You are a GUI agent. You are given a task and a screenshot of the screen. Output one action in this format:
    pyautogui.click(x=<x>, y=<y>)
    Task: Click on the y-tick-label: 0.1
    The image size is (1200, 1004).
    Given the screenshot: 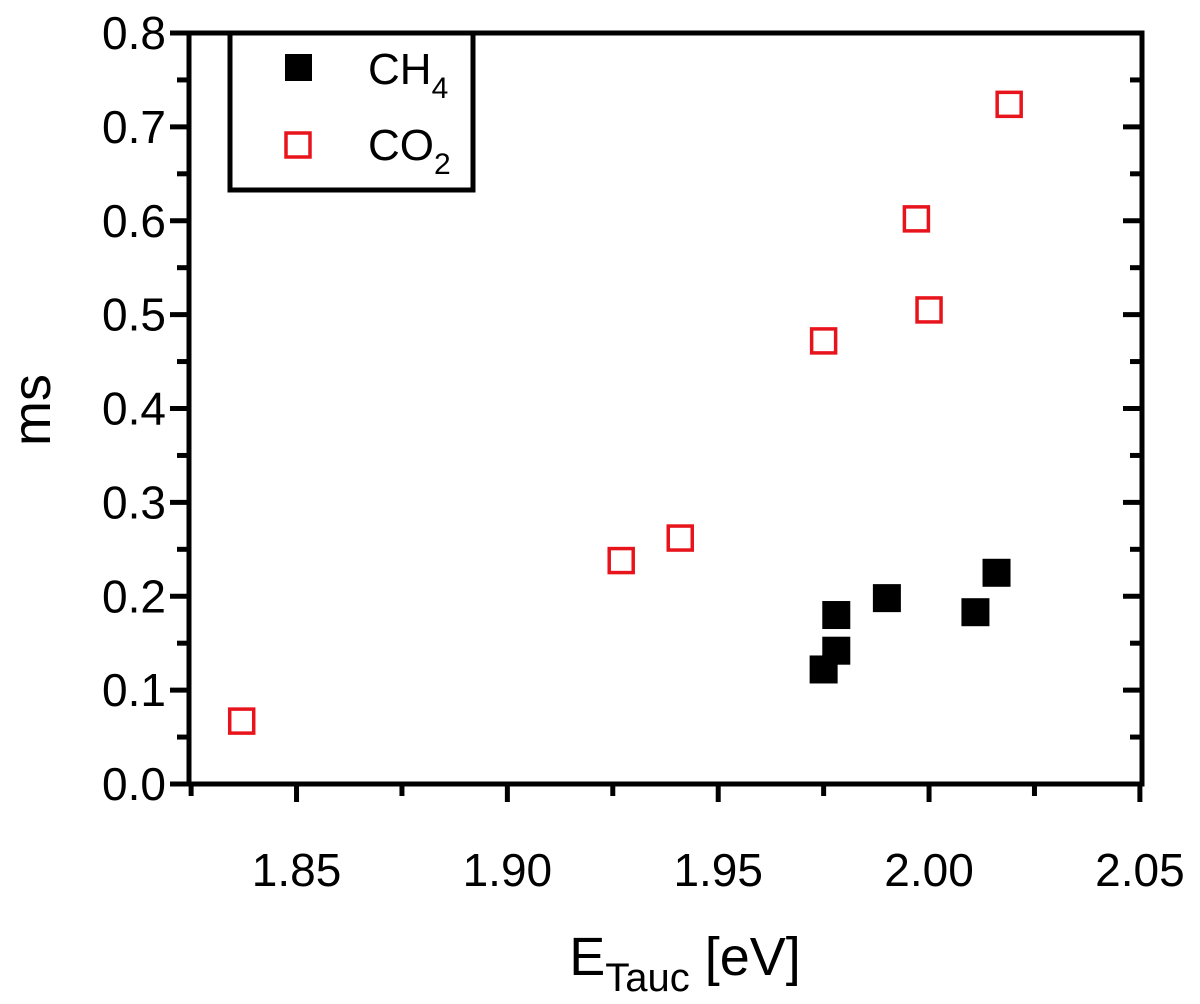 What is the action you would take?
    pyautogui.click(x=134, y=690)
    